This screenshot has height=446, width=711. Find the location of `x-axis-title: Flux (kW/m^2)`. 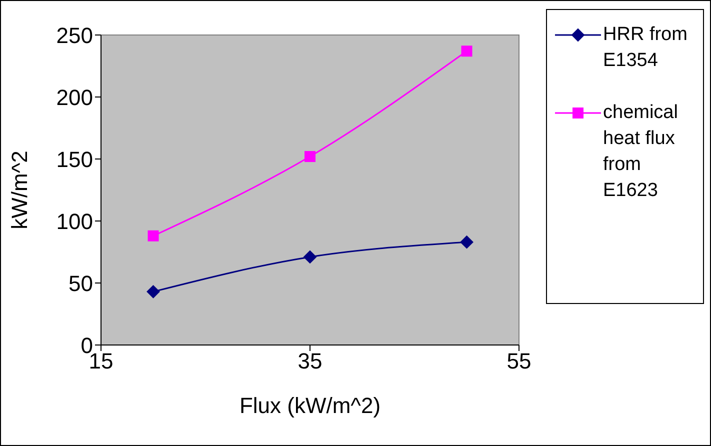

x-axis-title: Flux (kW/m^2) is located at coordinates (310, 405).